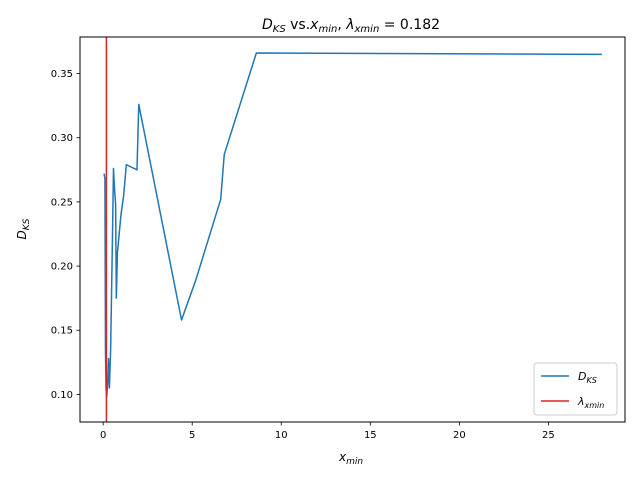 The height and width of the screenshot is (480, 640). I want to click on x-axis-label: xmin, so click(350, 458).